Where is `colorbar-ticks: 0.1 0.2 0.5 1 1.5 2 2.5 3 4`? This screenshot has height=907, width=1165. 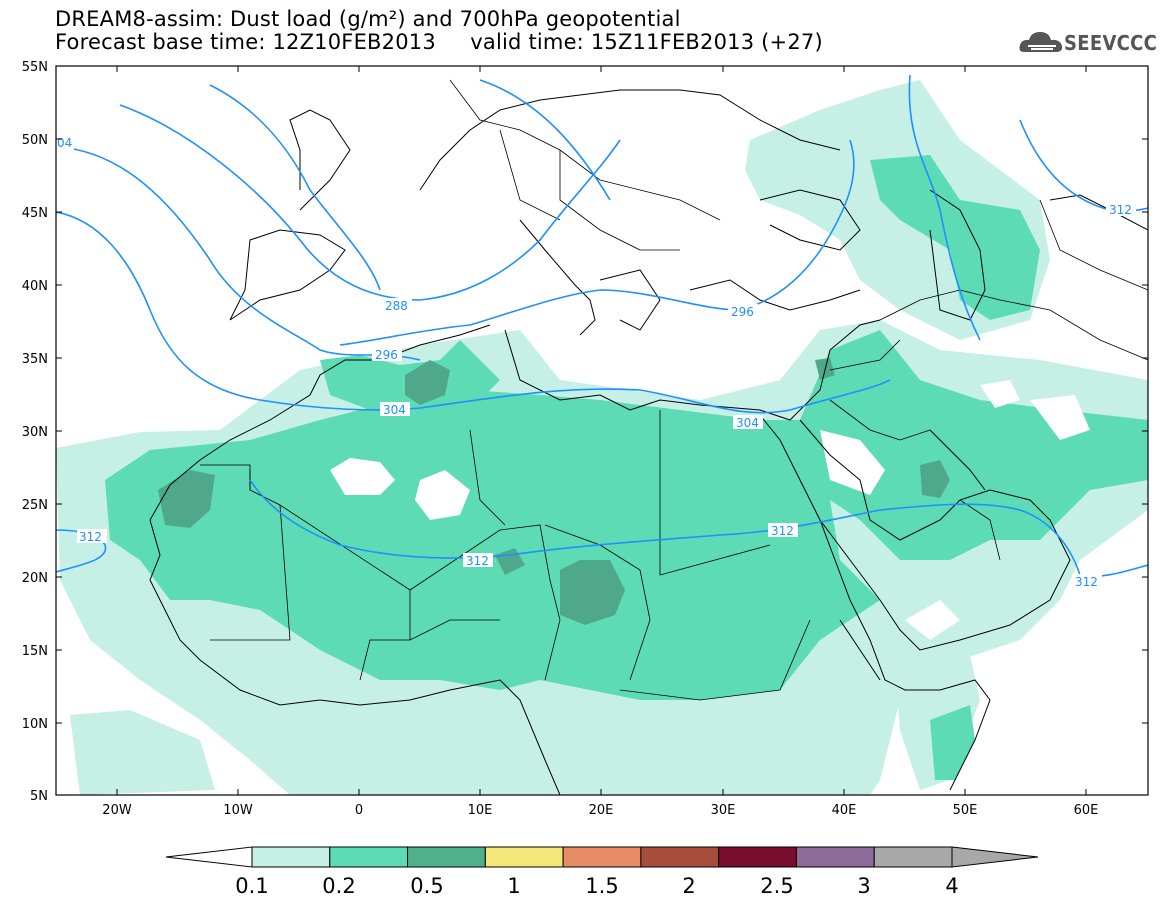 colorbar-ticks: 0.1 0.2 0.5 1 1.5 2 2.5 3 4 is located at coordinates (596, 886).